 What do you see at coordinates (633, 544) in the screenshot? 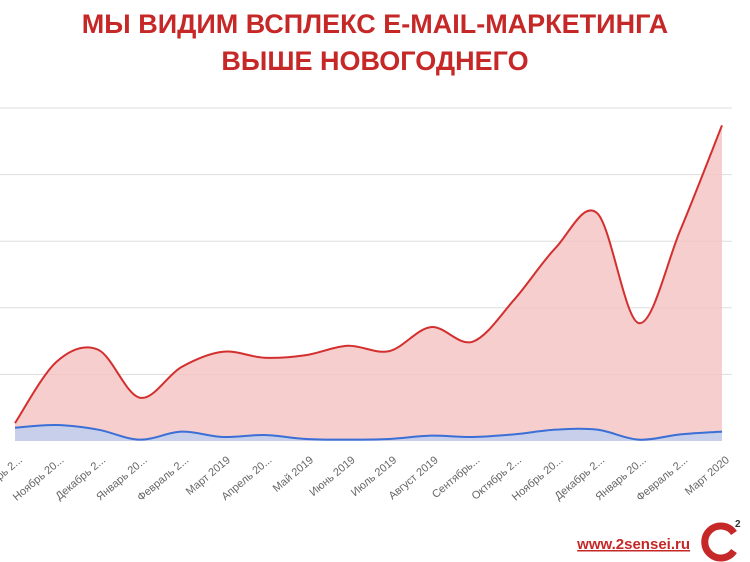
I see `footer-link: www.2sensei.ru` at bounding box center [633, 544].